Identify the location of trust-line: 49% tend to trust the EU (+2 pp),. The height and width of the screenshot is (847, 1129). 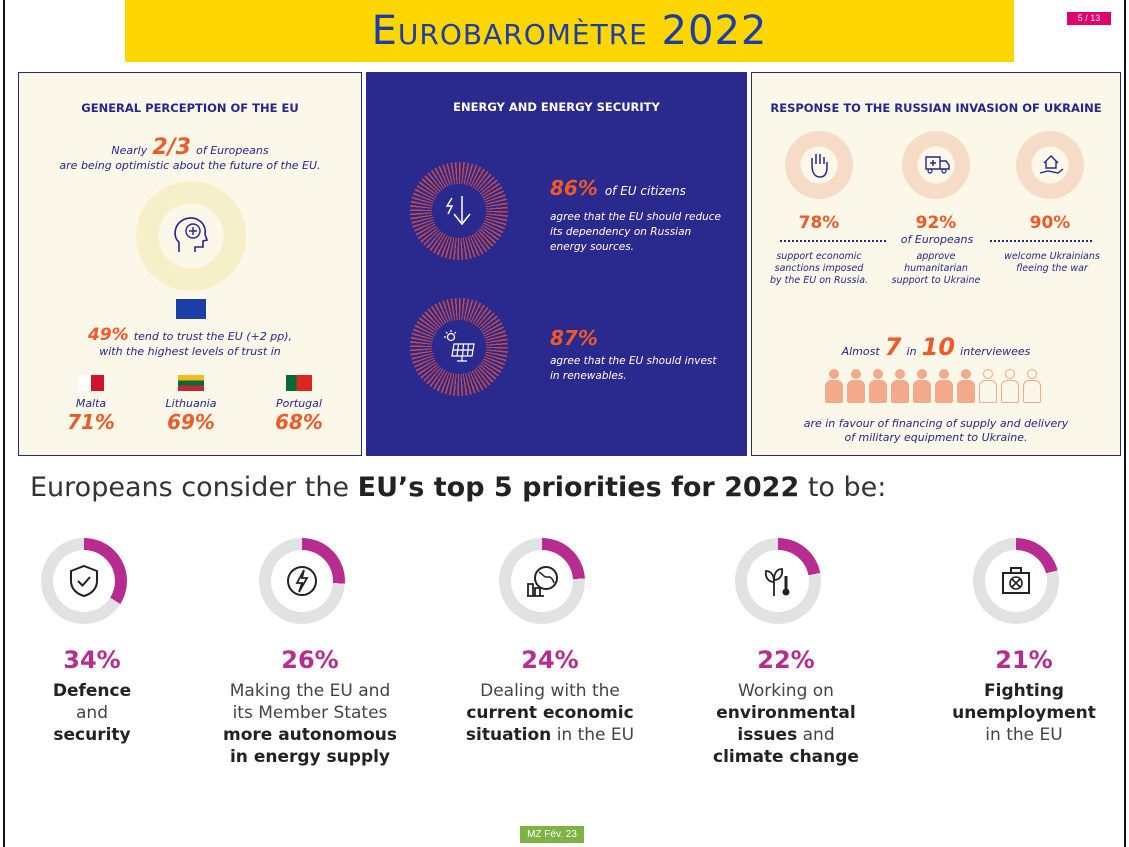
(190, 335).